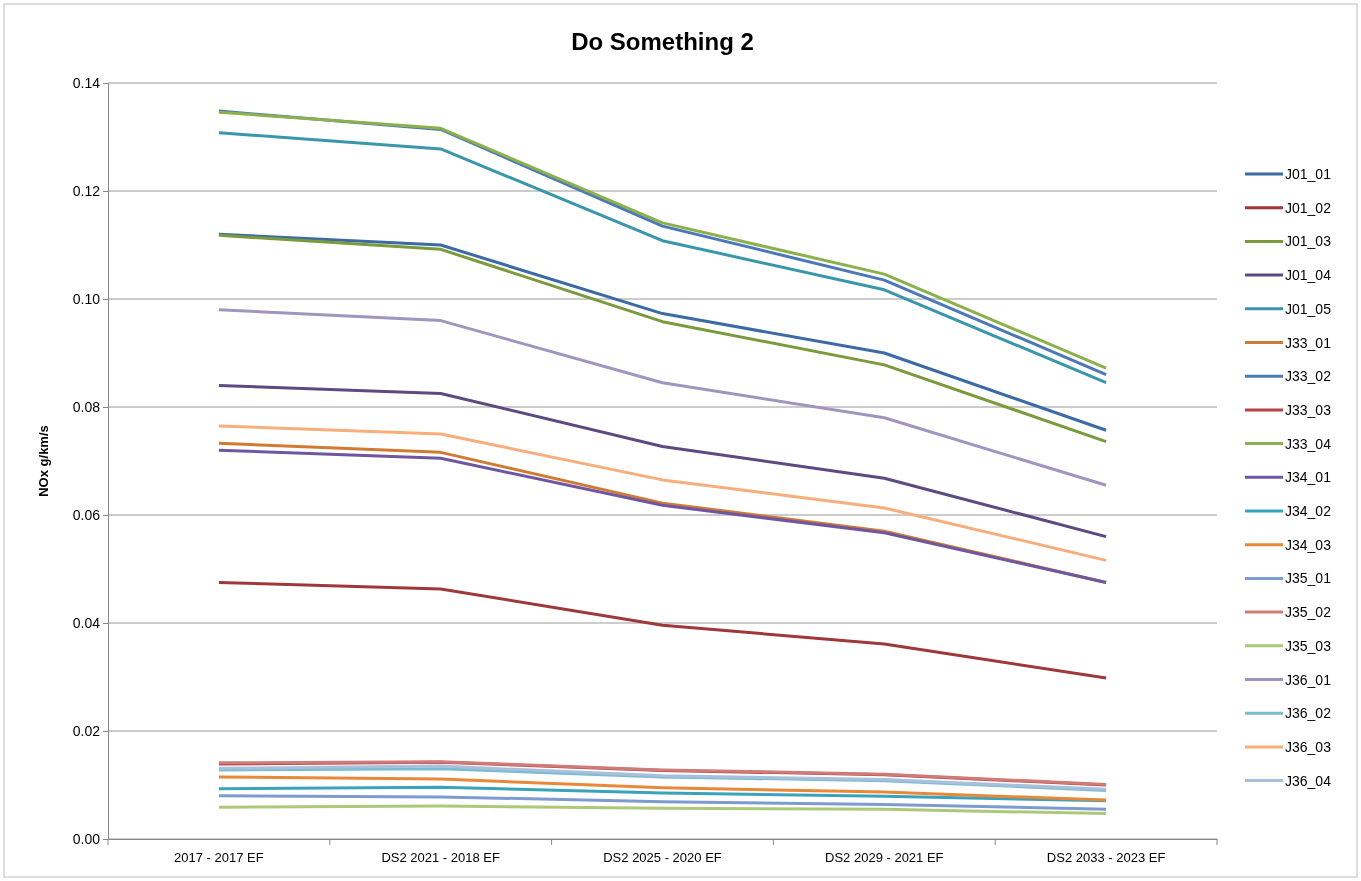  Describe the element at coordinates (884, 858) in the screenshot. I see `x-tick-label: DS2 2029 - 2021 EF` at that location.